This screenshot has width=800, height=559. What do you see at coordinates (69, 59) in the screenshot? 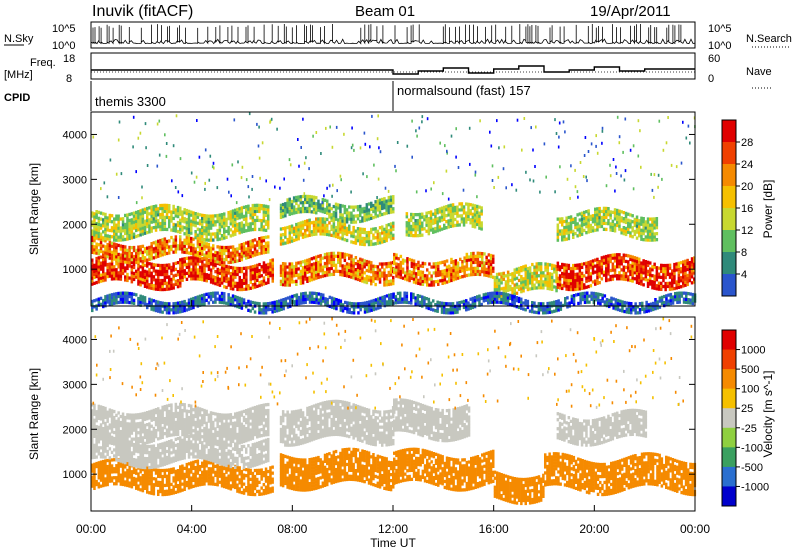
I see `freq-tick-top: 18` at bounding box center [69, 59].